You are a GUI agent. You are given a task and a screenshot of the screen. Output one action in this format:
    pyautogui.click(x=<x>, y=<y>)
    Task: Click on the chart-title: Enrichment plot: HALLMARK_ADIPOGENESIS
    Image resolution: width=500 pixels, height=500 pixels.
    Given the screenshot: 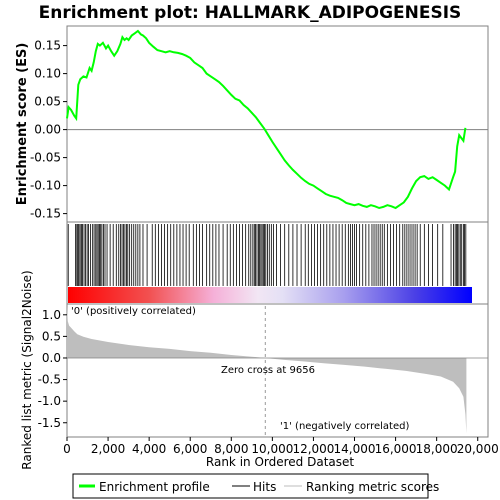 What is the action you would take?
    pyautogui.click(x=250, y=13)
    